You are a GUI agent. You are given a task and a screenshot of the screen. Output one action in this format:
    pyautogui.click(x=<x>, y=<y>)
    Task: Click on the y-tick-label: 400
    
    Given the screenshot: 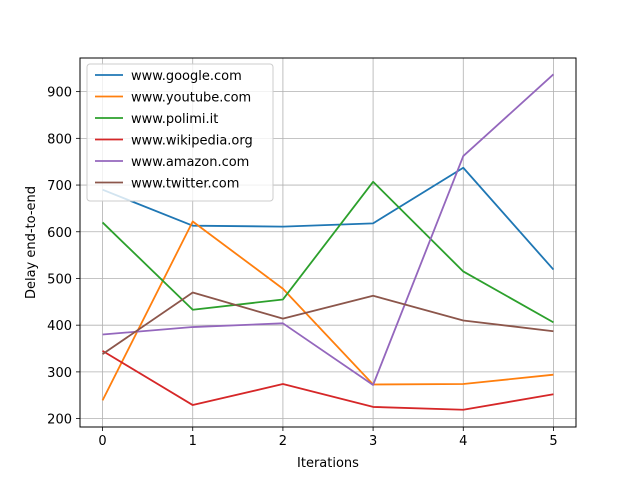 What is the action you would take?
    pyautogui.click(x=59, y=326)
    